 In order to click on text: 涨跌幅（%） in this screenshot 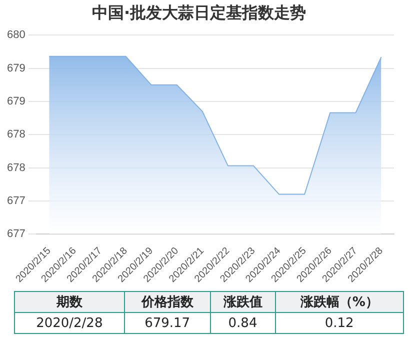, I will do `click(339, 302)`.